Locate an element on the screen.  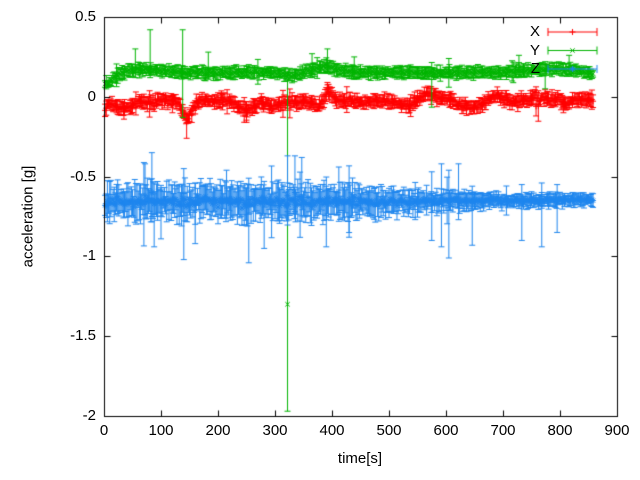
x-tick-label: 300 is located at coordinates (275, 430).